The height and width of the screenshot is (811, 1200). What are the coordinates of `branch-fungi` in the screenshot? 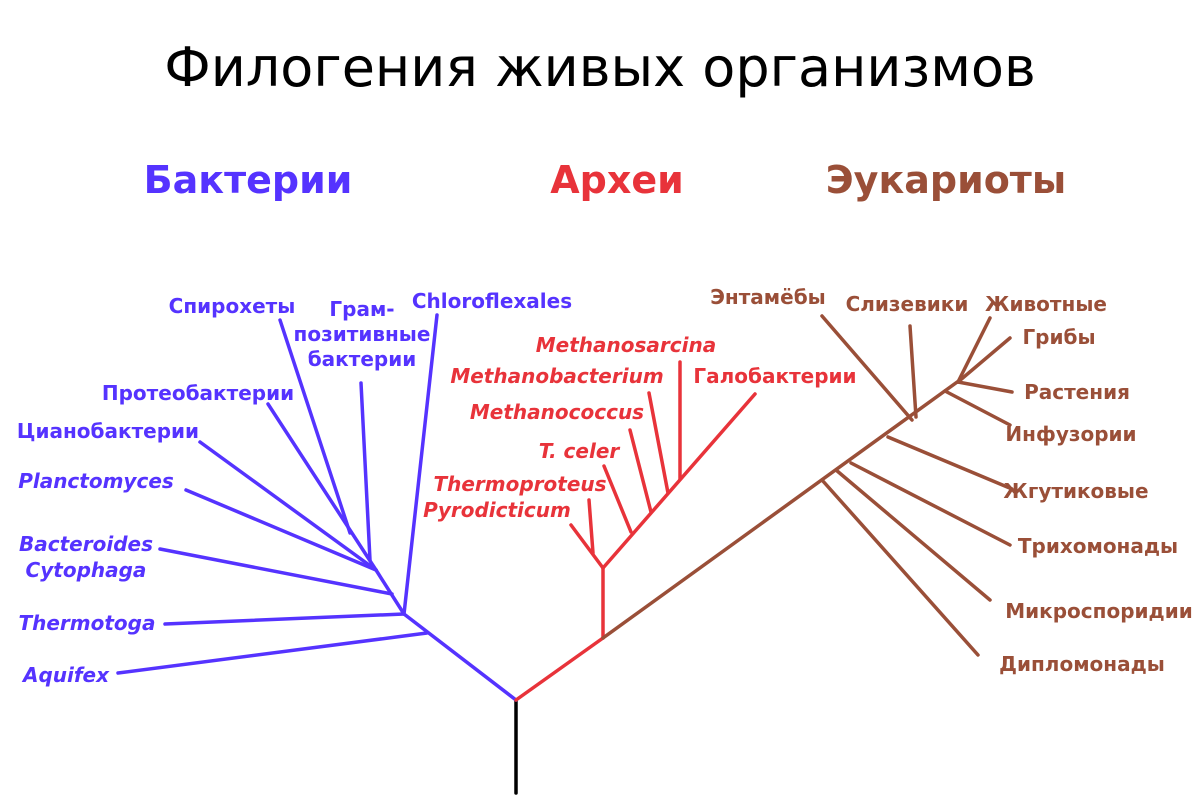 It's located at (984, 360).